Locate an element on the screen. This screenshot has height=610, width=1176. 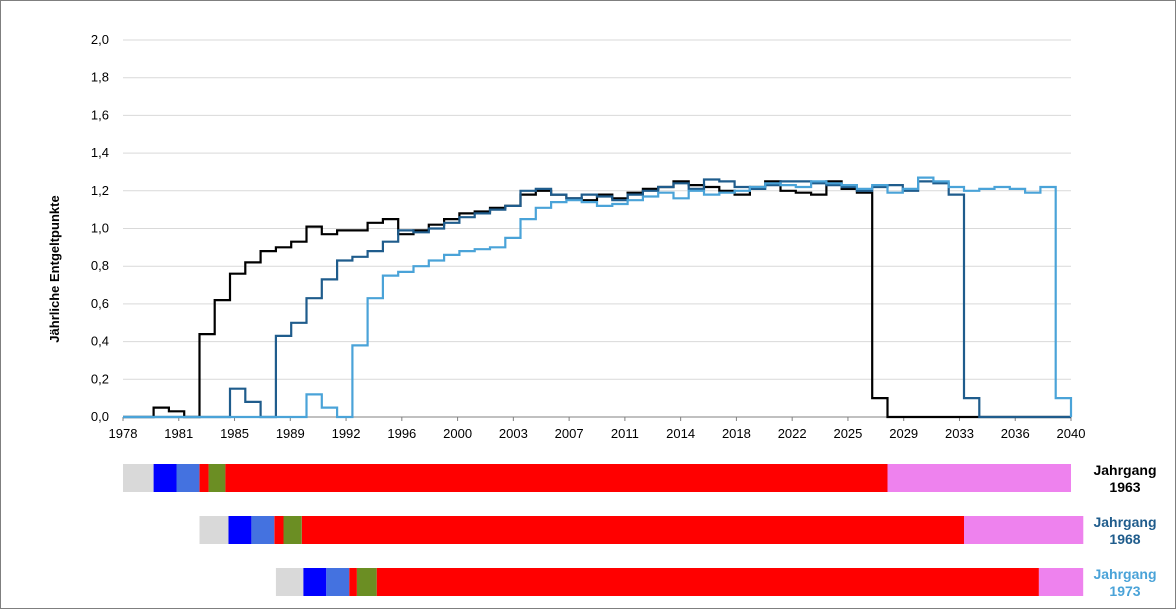
y-tick-label: 1,2 is located at coordinates (100, 190).